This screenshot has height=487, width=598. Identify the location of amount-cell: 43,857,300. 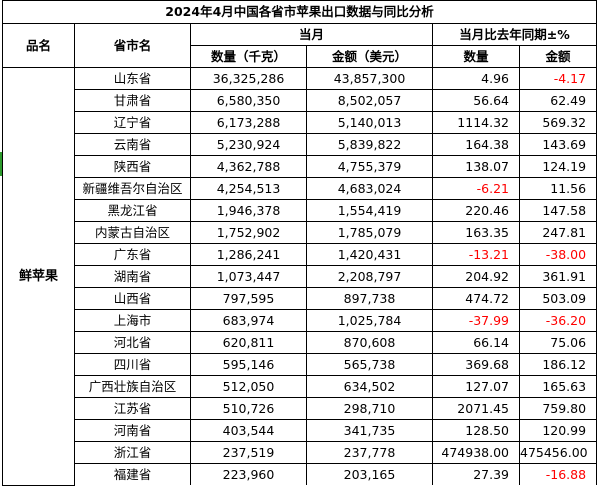
(369, 78).